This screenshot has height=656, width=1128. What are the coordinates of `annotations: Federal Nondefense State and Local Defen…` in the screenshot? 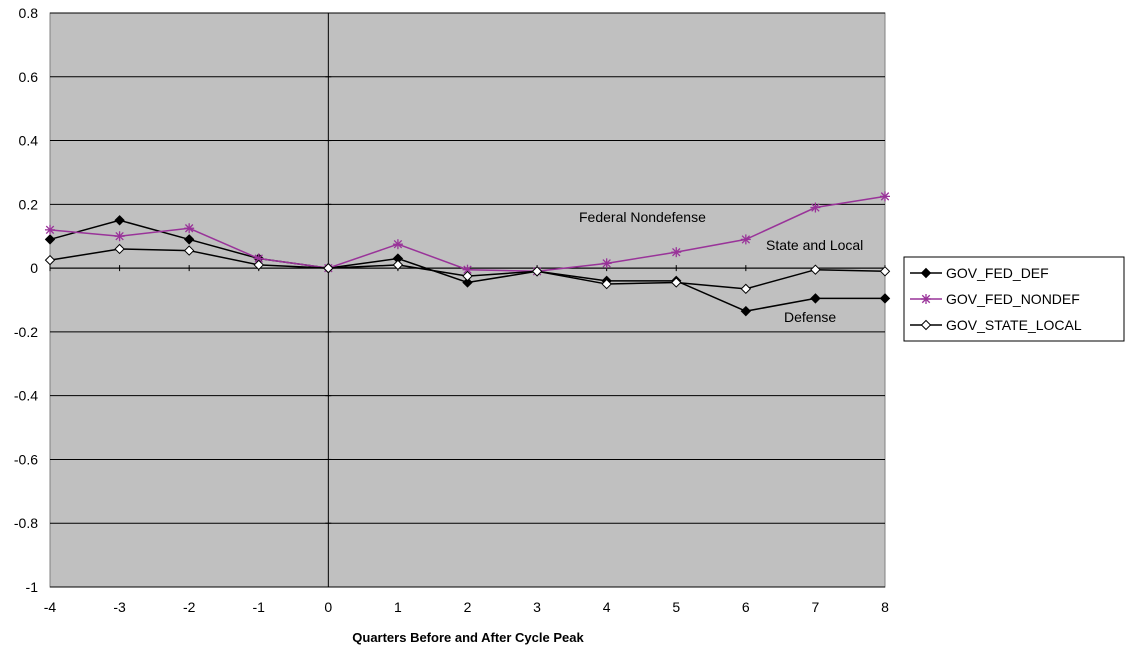 It's located at (721, 267).